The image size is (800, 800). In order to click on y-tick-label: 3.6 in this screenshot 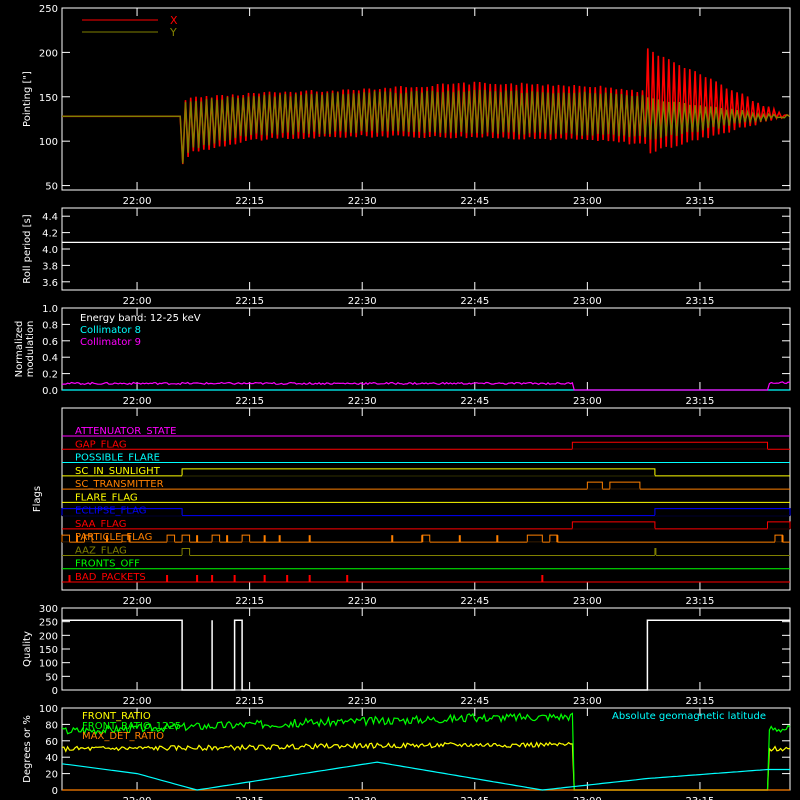, I will do `click(50, 283)`.